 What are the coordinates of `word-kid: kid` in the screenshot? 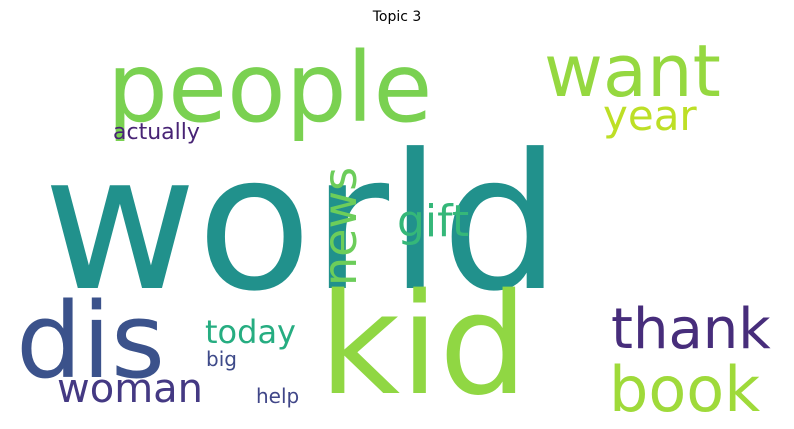 It's located at (423, 345).